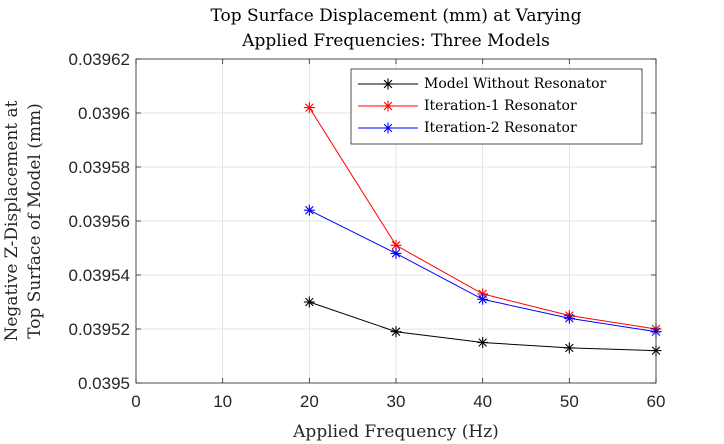 The height and width of the screenshot is (444, 724). I want to click on y-tick-label: 0.0396, so click(104, 113).